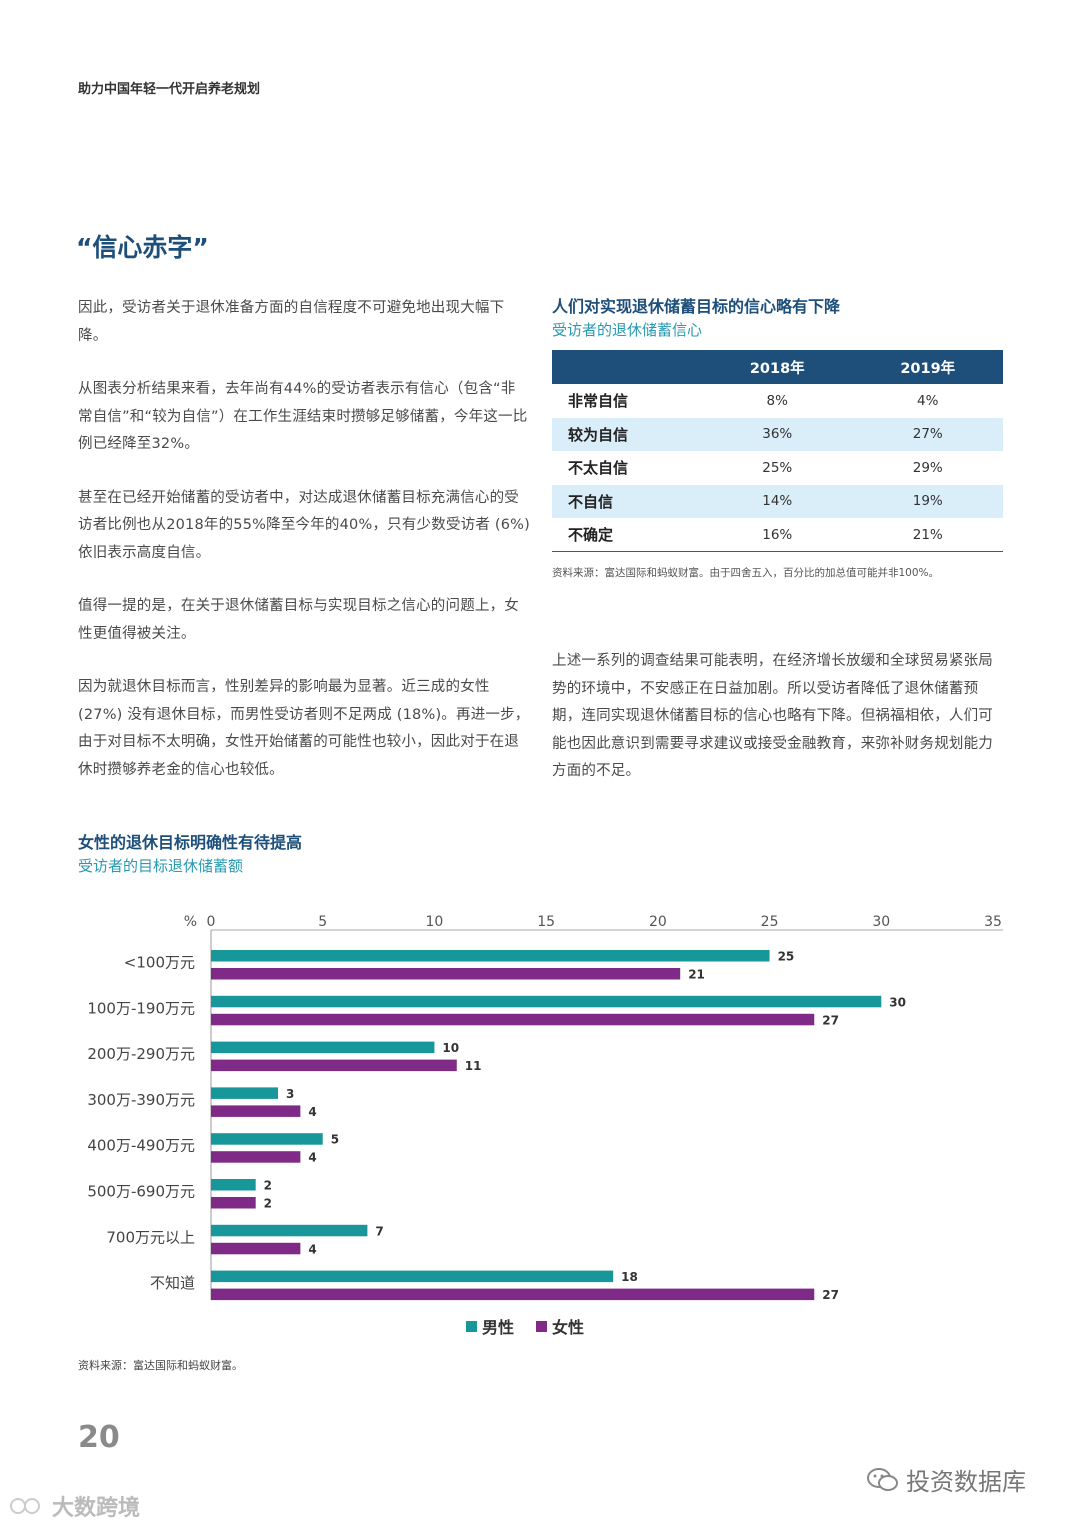 The width and height of the screenshot is (1080, 1527). Describe the element at coordinates (696, 306) in the screenshot. I see `table-title: 人们对实现退休储蓄目标的信心略有下降` at that location.